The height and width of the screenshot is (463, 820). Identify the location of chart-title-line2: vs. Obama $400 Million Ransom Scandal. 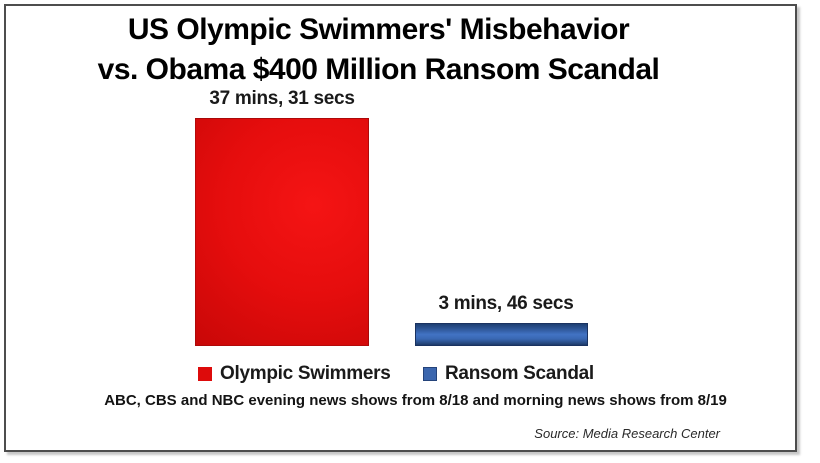
(378, 69).